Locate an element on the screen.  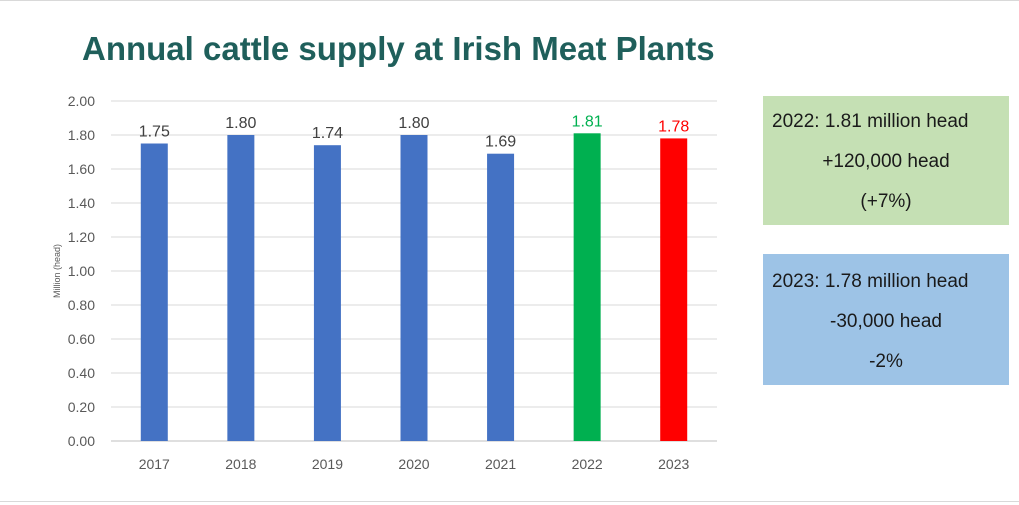
y-tick-label: 0.60 is located at coordinates (81, 339).